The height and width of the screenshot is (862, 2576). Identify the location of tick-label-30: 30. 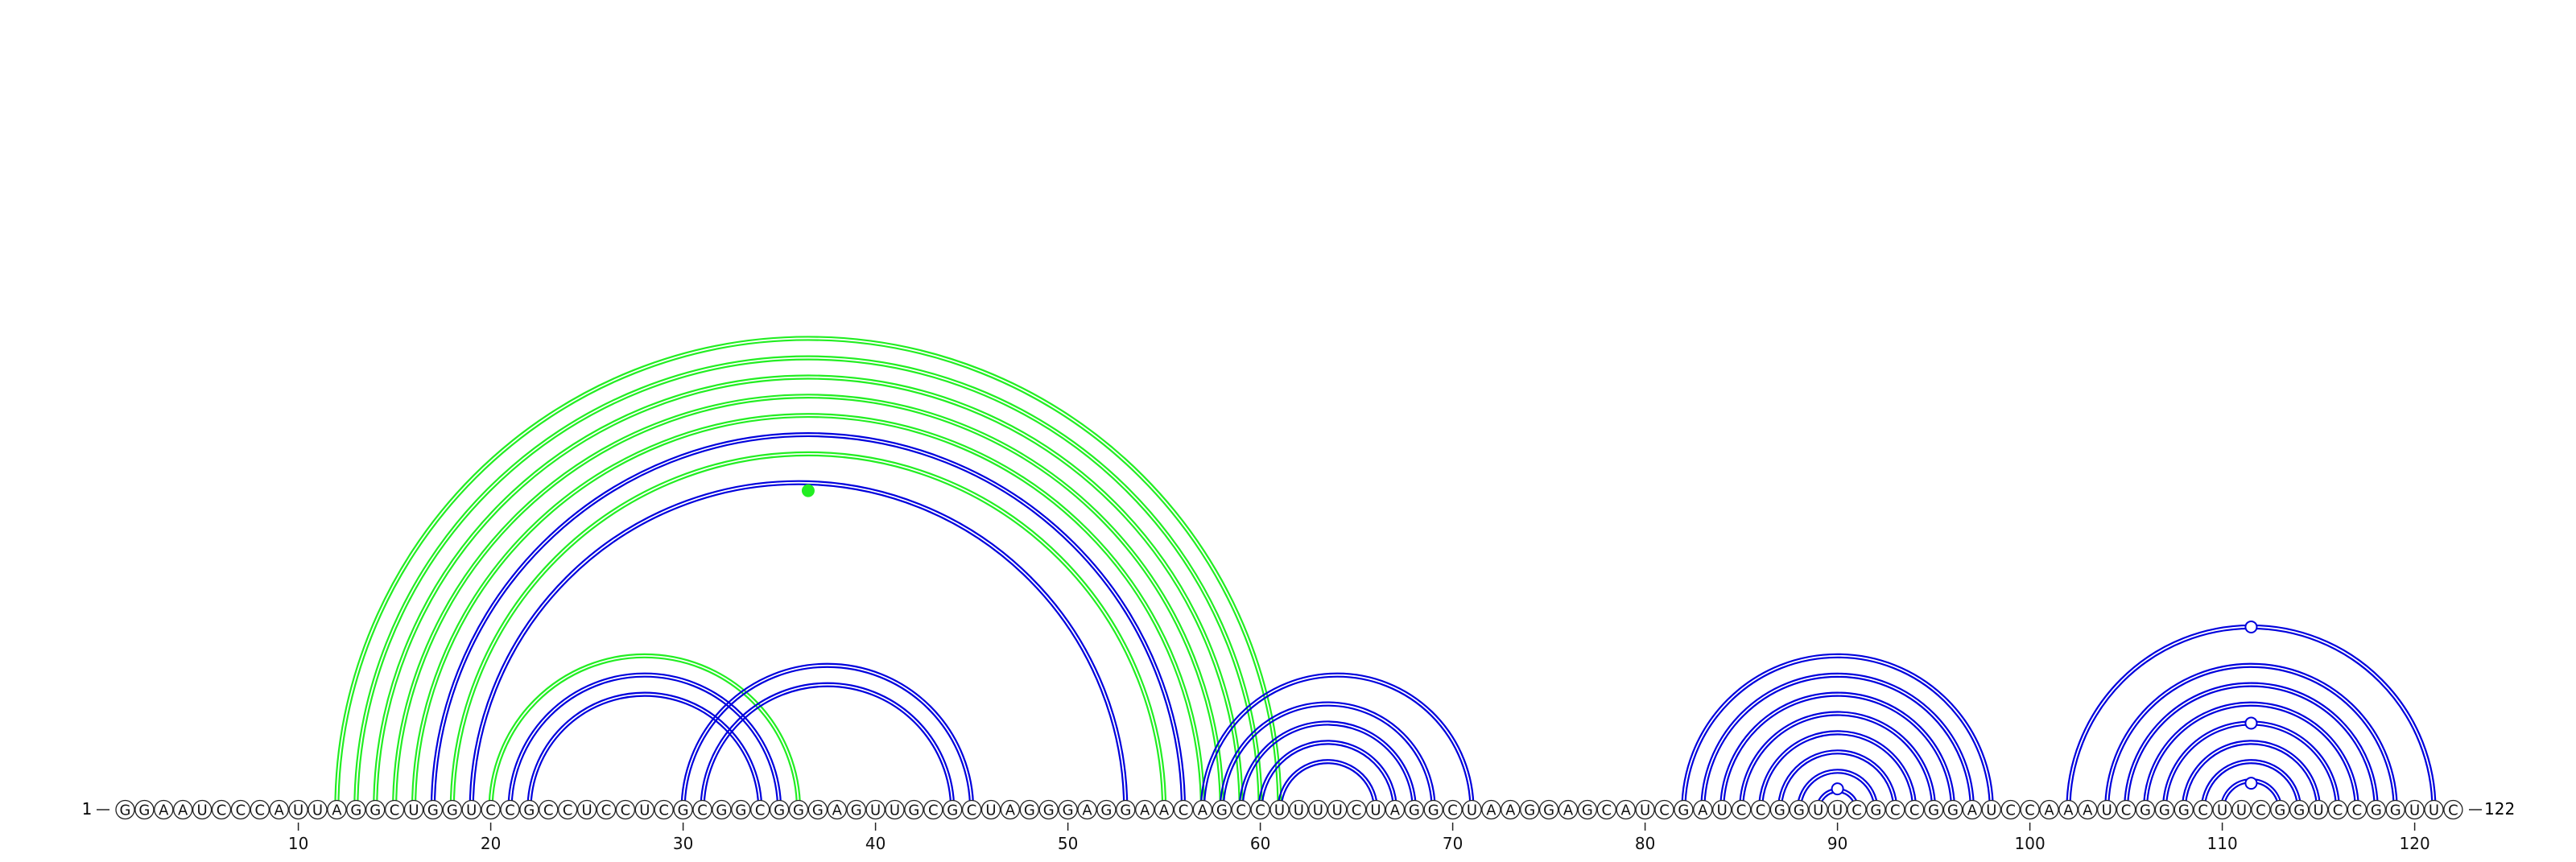
(683, 843).